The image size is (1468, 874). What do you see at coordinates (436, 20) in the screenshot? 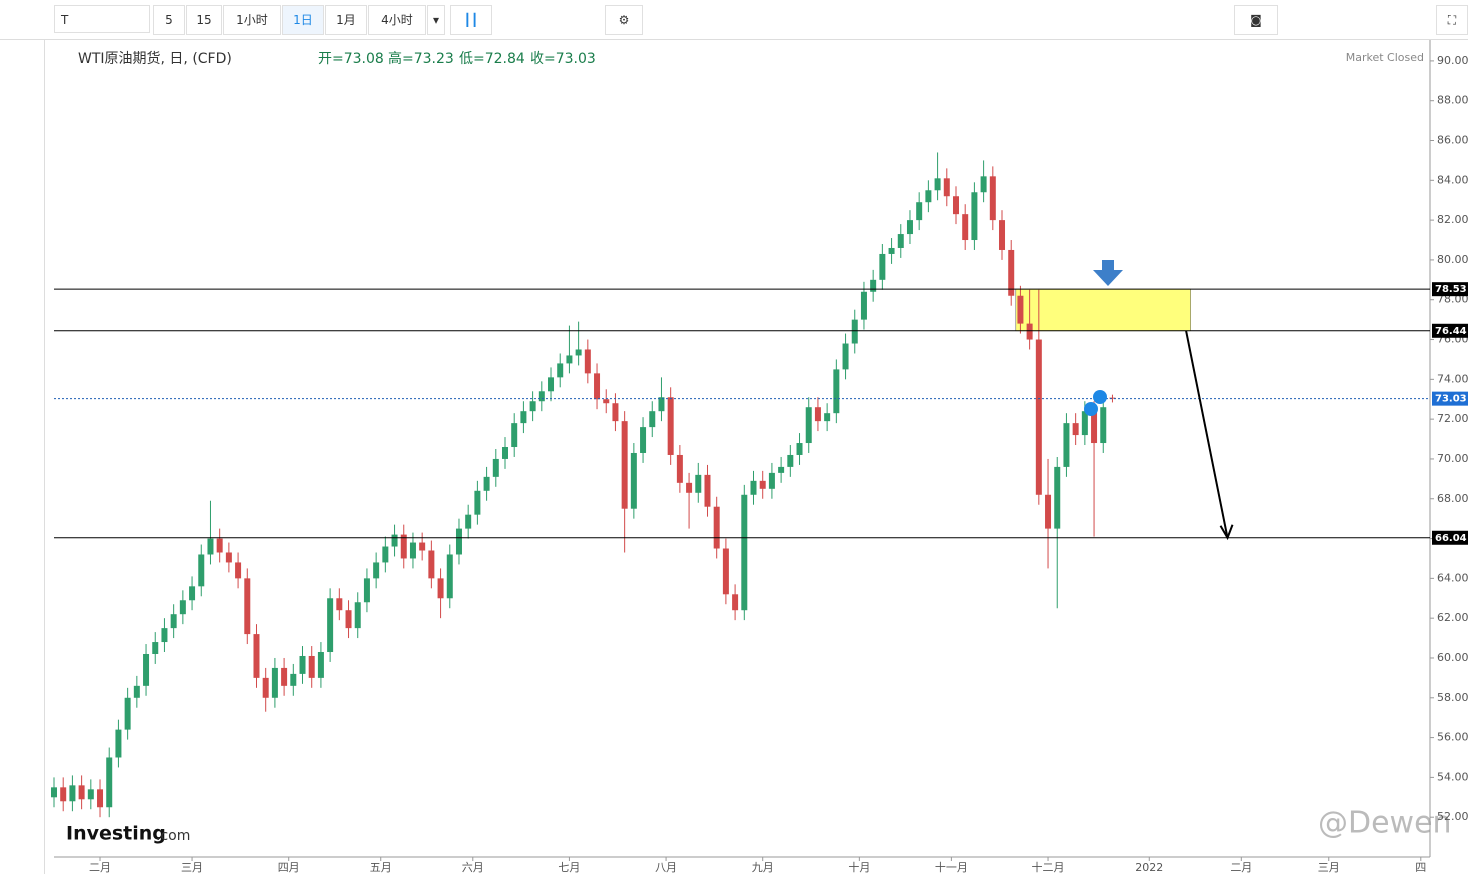
I see `dropdown: ▾` at bounding box center [436, 20].